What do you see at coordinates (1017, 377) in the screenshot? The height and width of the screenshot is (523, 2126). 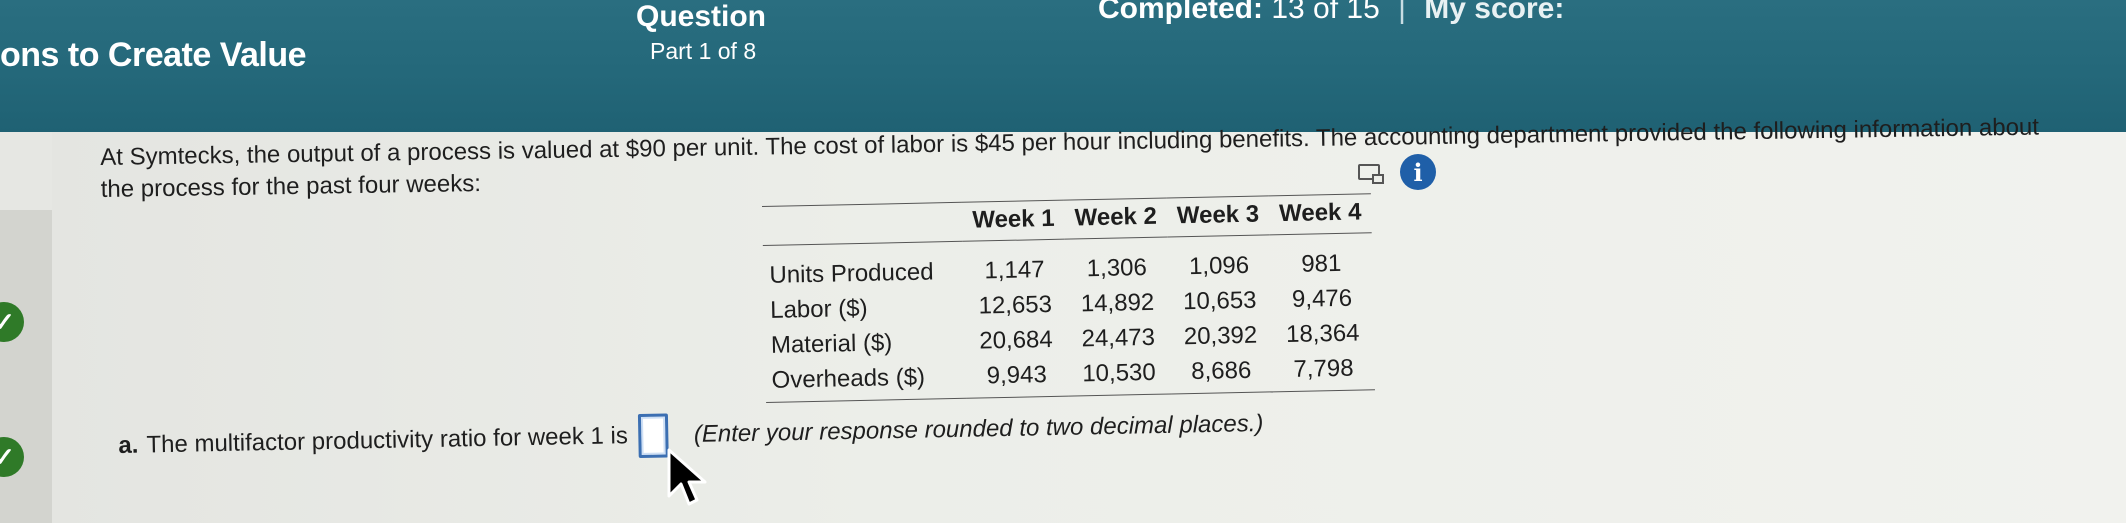 I see `table-cell: 9,943` at bounding box center [1017, 377].